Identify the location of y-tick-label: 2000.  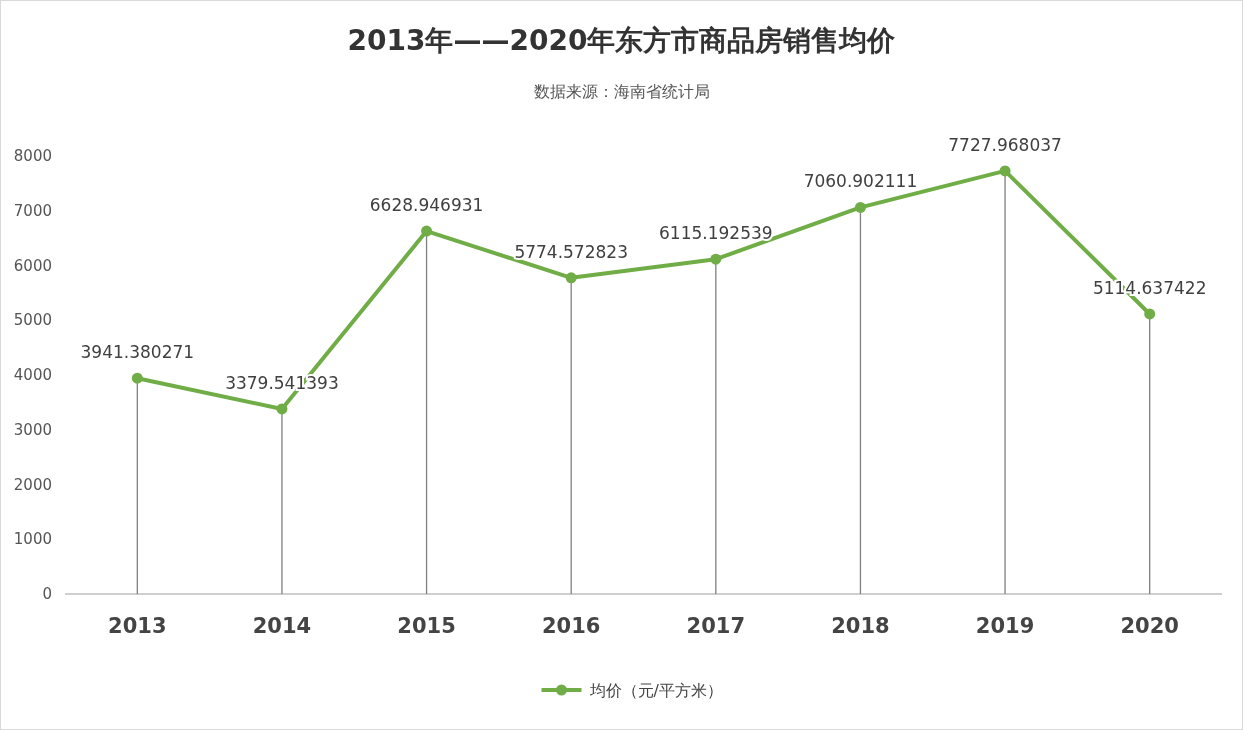
(32, 484).